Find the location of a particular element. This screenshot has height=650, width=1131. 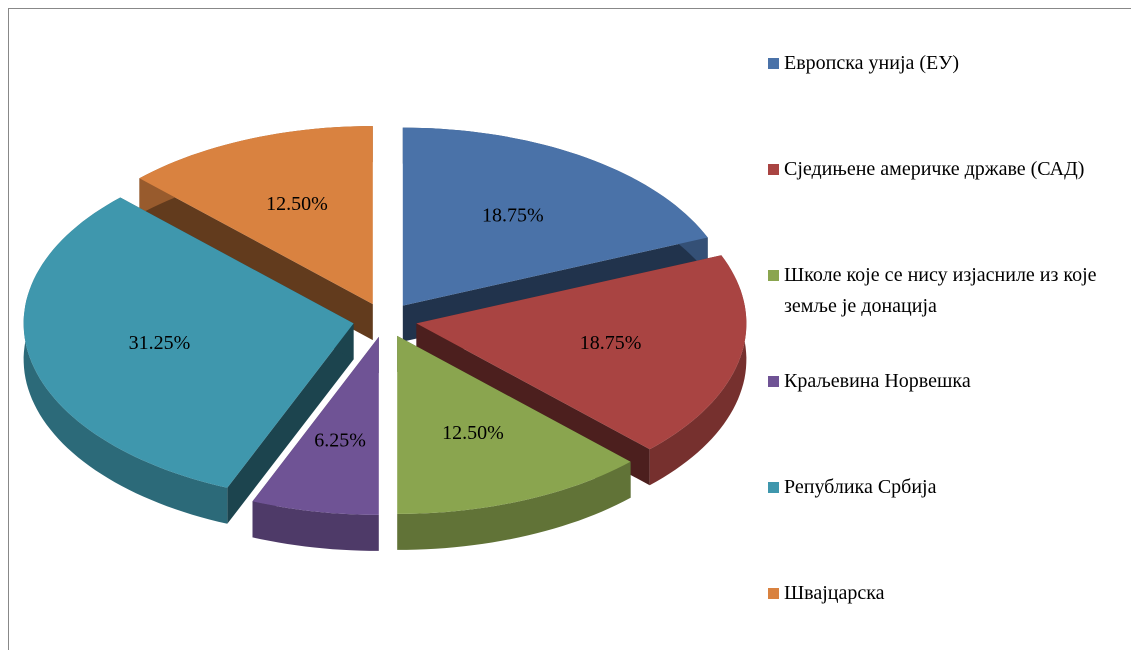

legend-item: Сједињене америчке државе (САД) is located at coordinates (945, 169).